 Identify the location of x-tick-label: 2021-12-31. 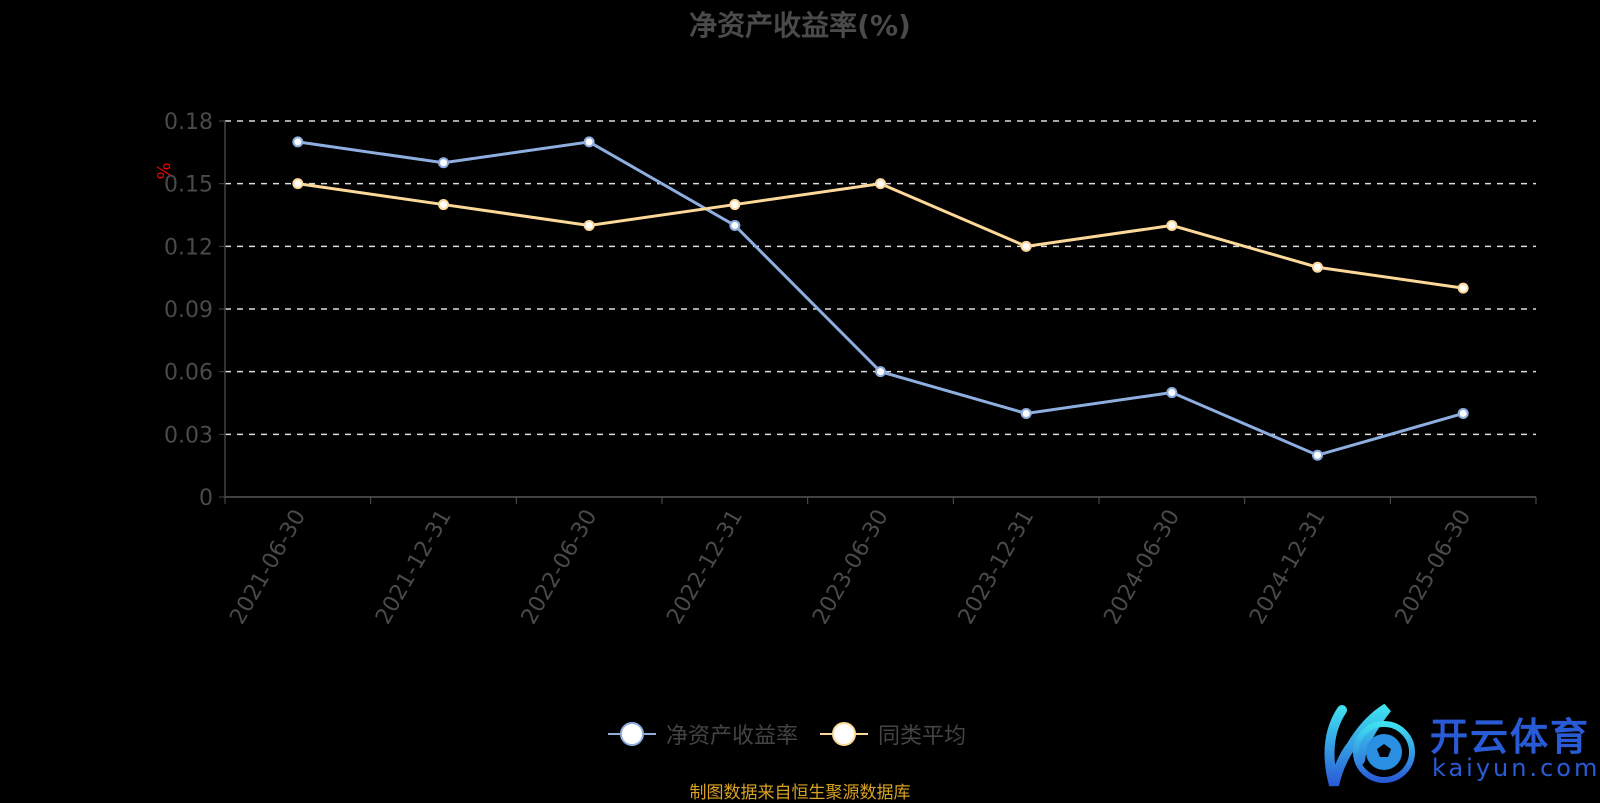
(414, 567).